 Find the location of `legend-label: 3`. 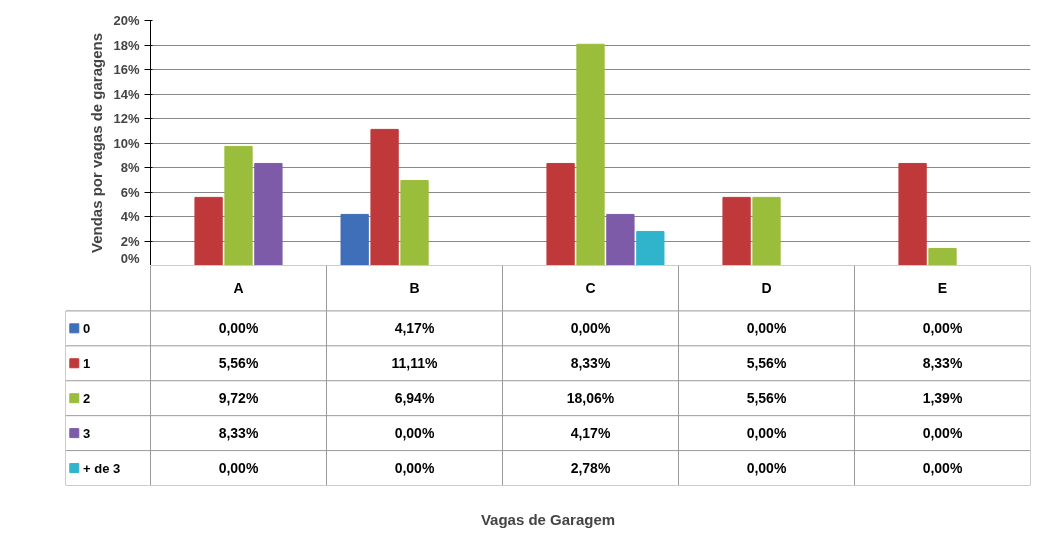

legend-label: 3 is located at coordinates (87, 433).